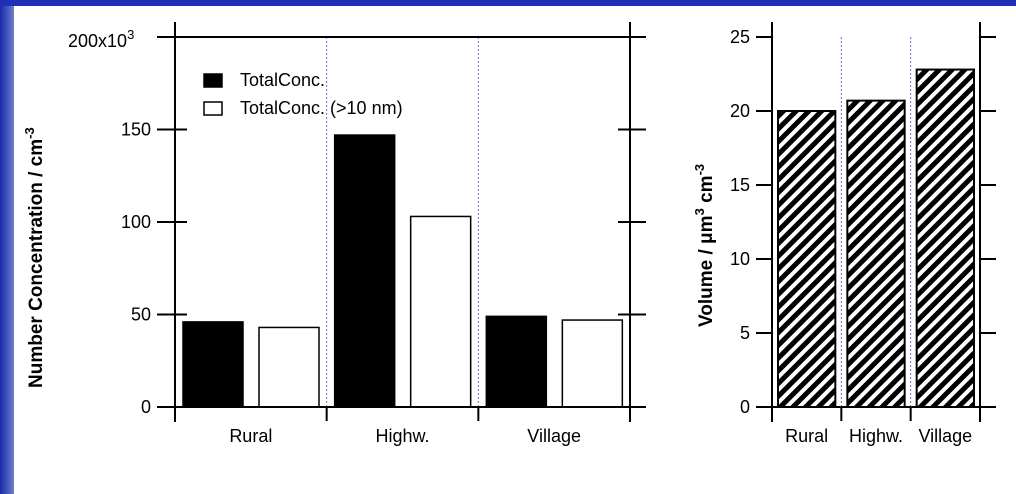  I want to click on bar-village-series2, so click(592, 363).